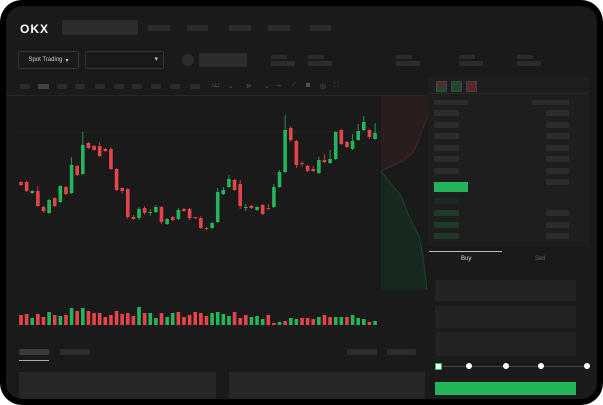  I want to click on amount-input, so click(505, 317).